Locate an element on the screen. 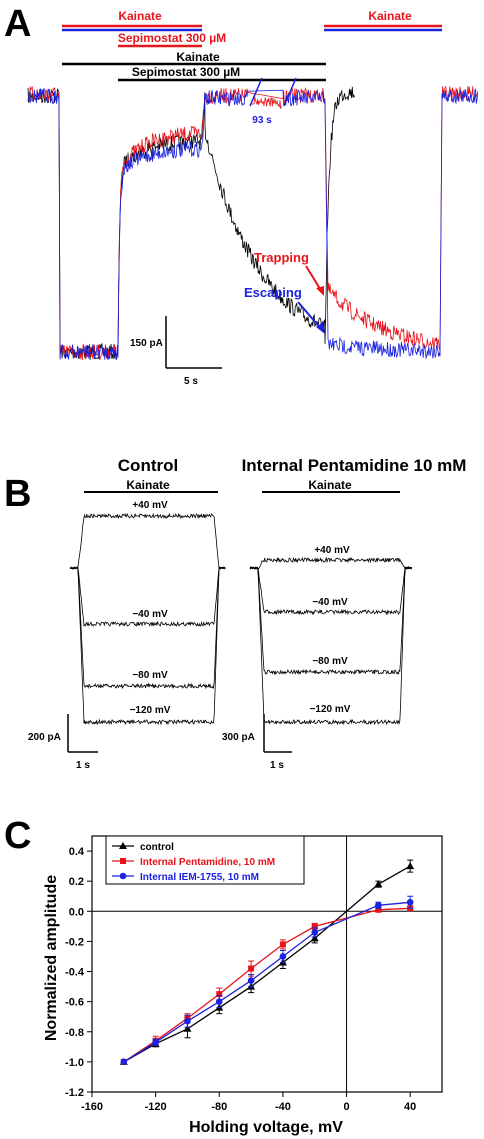 This screenshot has width=484, height=1139. x-tick-label: -120 is located at coordinates (156, 1107).